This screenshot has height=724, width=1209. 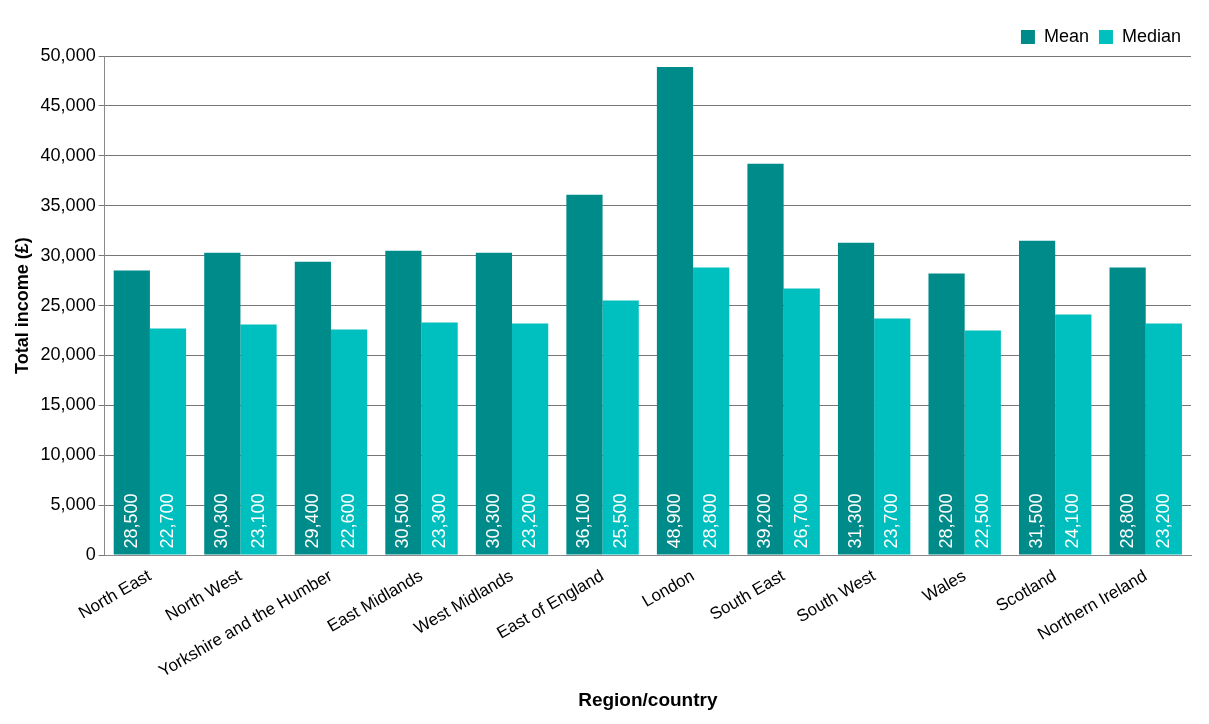 I want to click on data-label: 24,100, so click(x=1072, y=521).